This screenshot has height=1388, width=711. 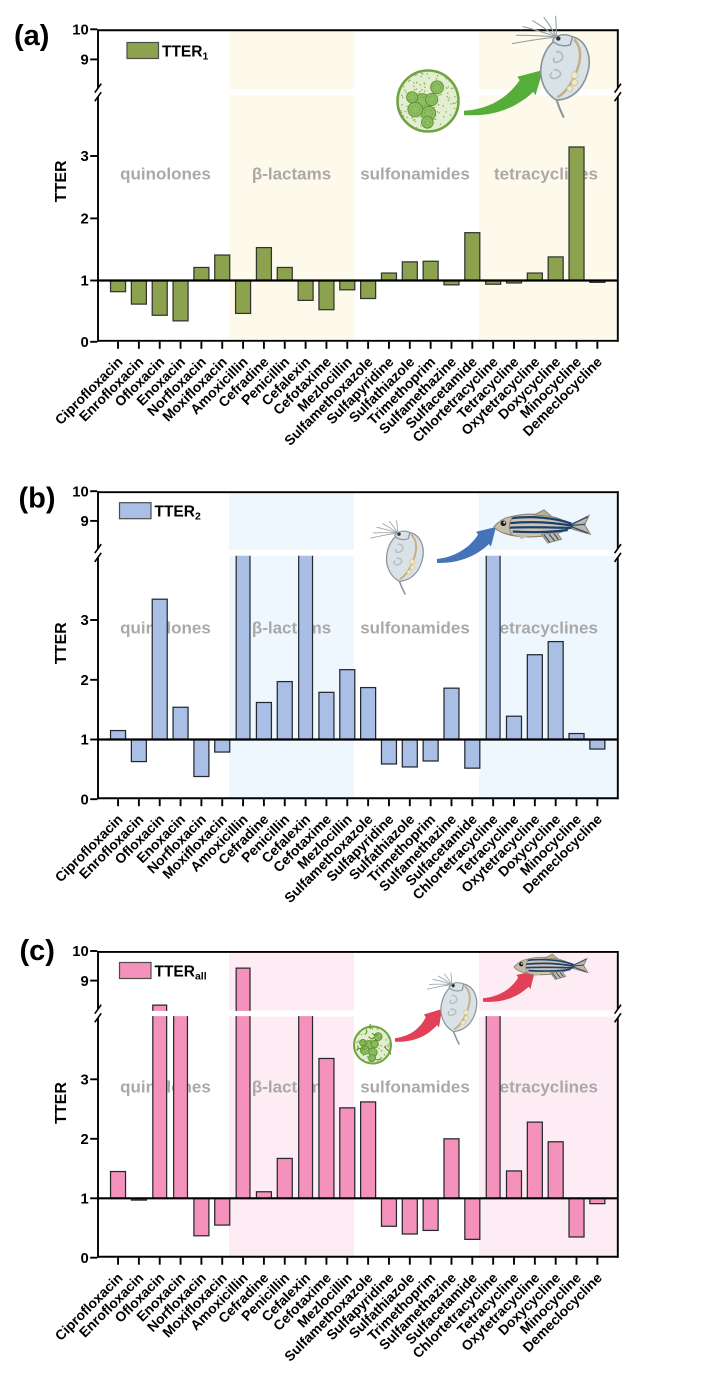 I want to click on svg-text: TTERall, so click(x=181, y=973).